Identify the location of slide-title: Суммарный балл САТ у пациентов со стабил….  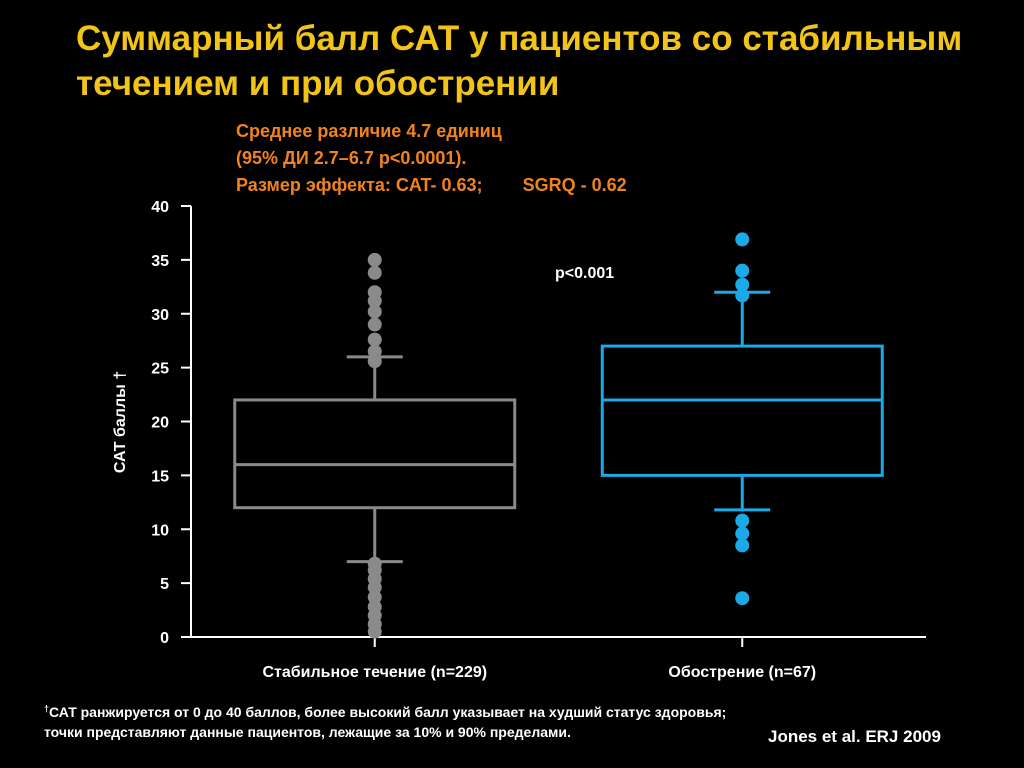
(519, 61).